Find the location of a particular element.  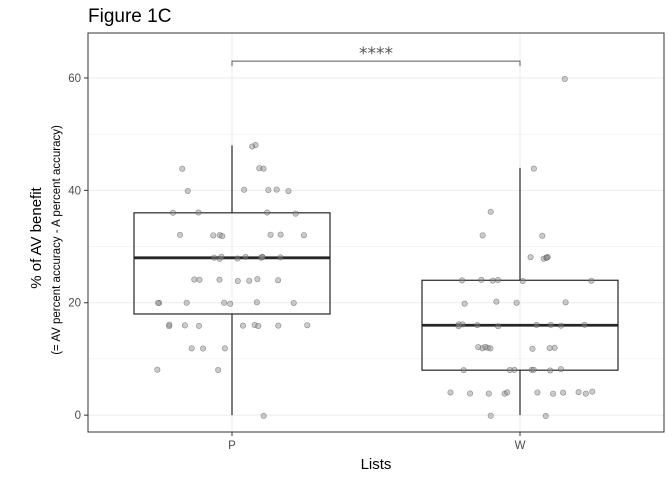

significance-bracket is located at coordinates (376, 63).